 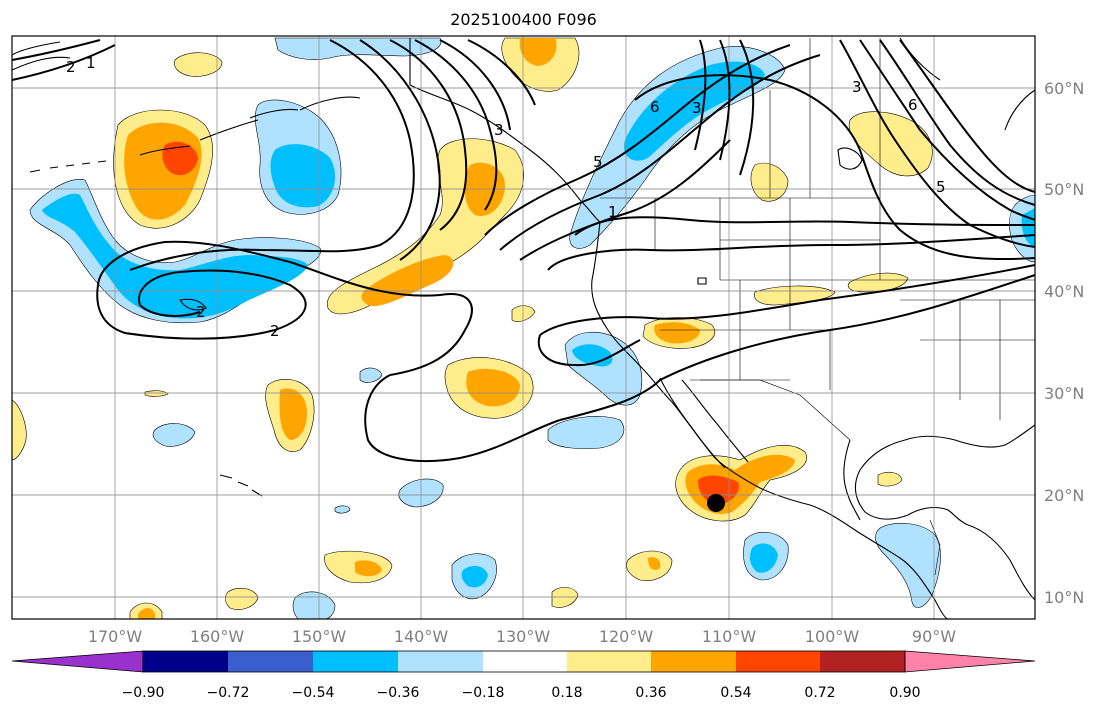 I want to click on lon-tick-label: 150°W, so click(x=319, y=636).